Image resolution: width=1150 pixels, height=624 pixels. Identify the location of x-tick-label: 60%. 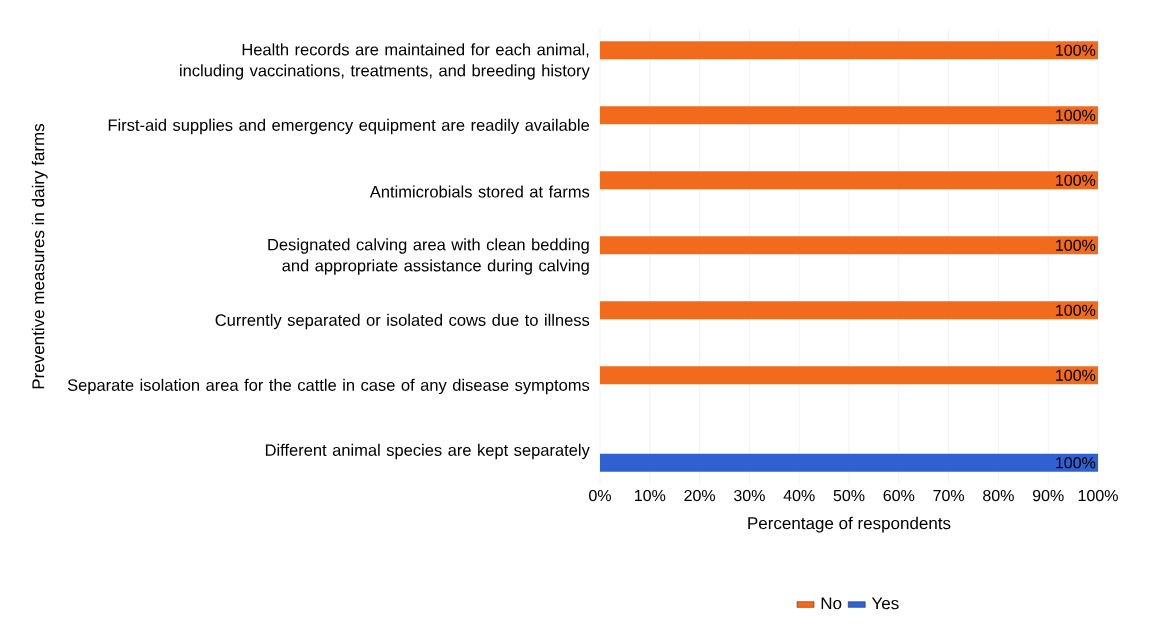
(899, 495).